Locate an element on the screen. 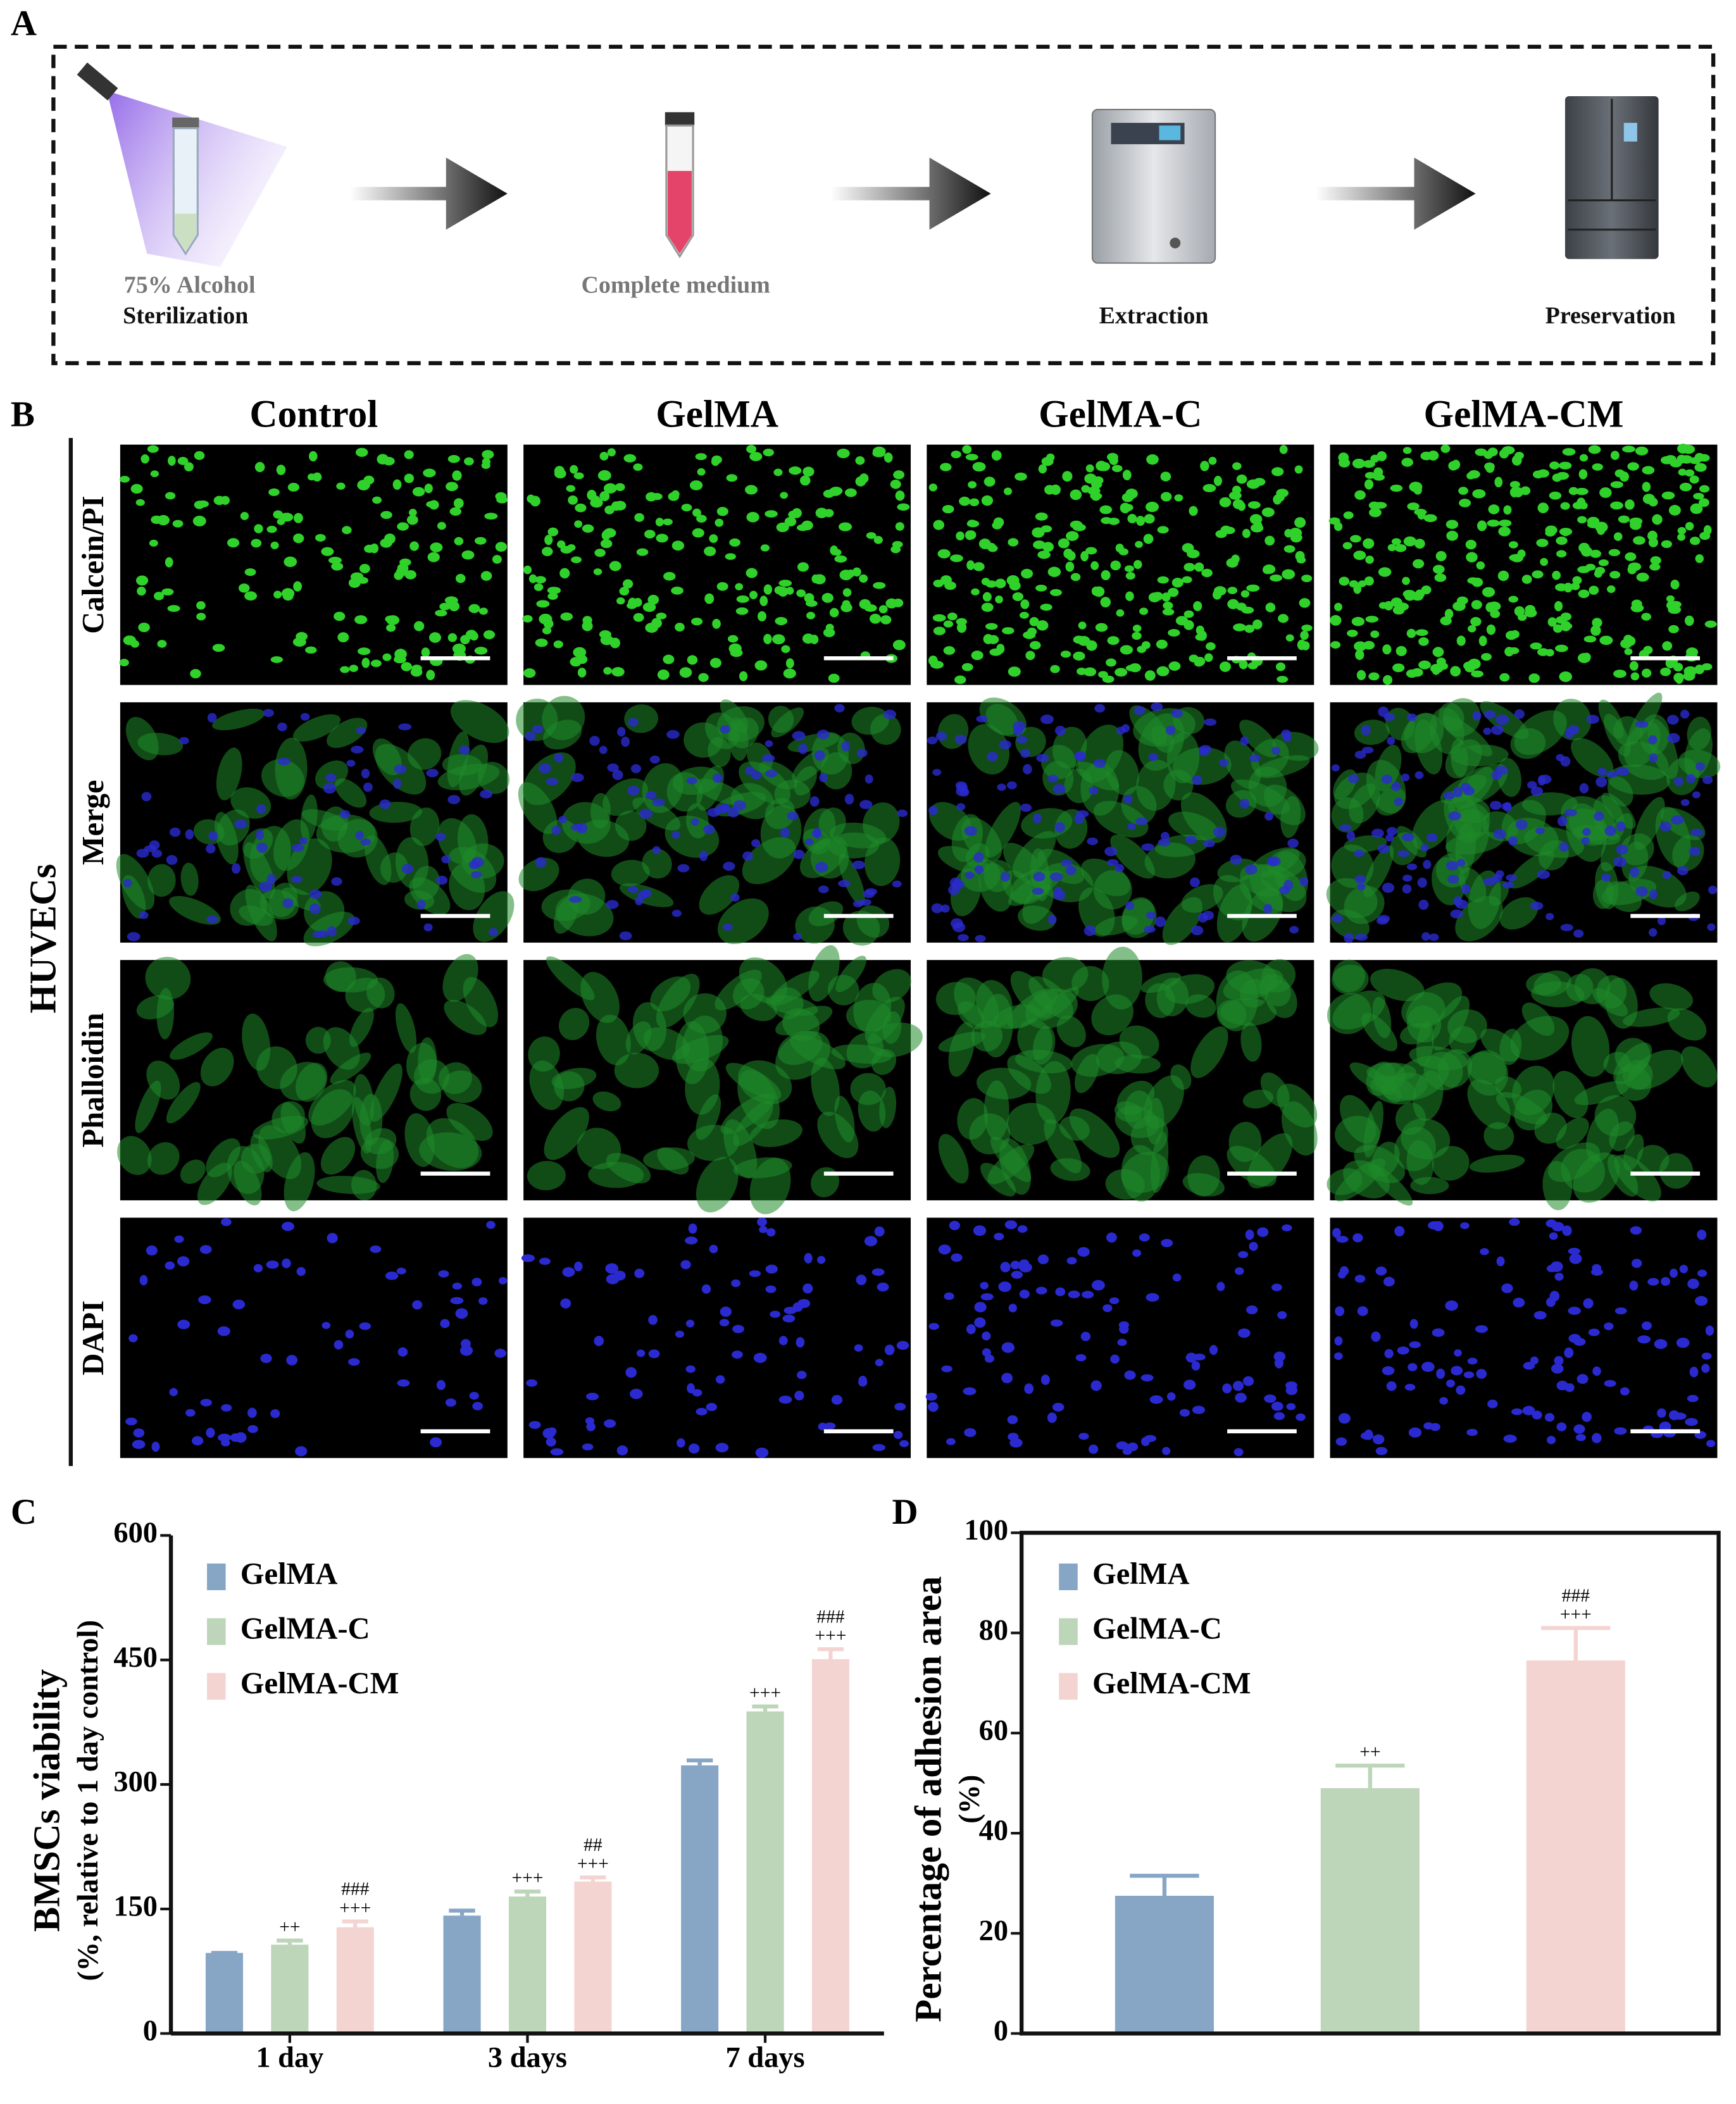 This screenshot has height=2104, width=1736. error-bar is located at coordinates (1576, 1643).